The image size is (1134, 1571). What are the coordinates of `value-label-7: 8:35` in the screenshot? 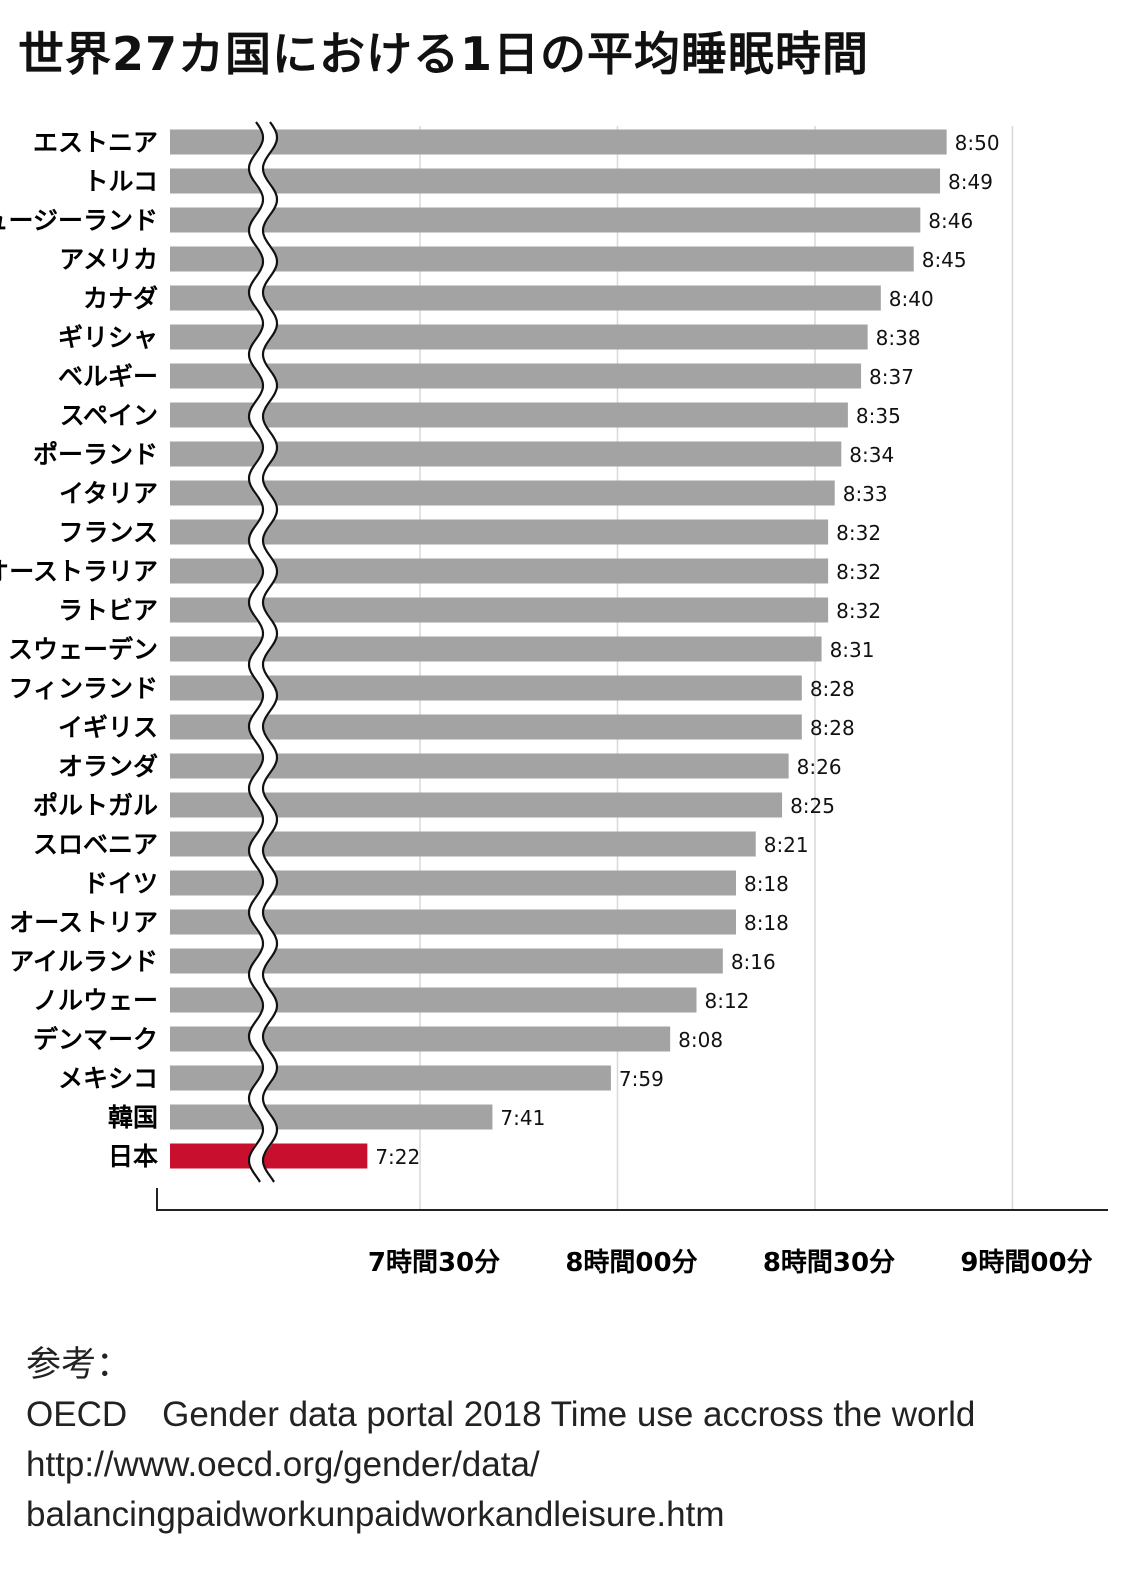 It's located at (878, 416).